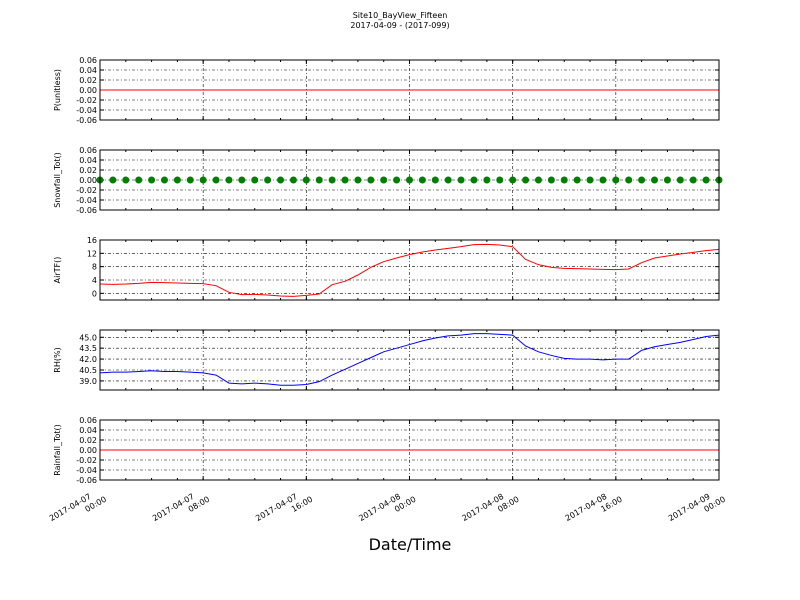  Describe the element at coordinates (284, 509) in the screenshot. I see `x-tick-label: 2017-04-0716:00` at that location.